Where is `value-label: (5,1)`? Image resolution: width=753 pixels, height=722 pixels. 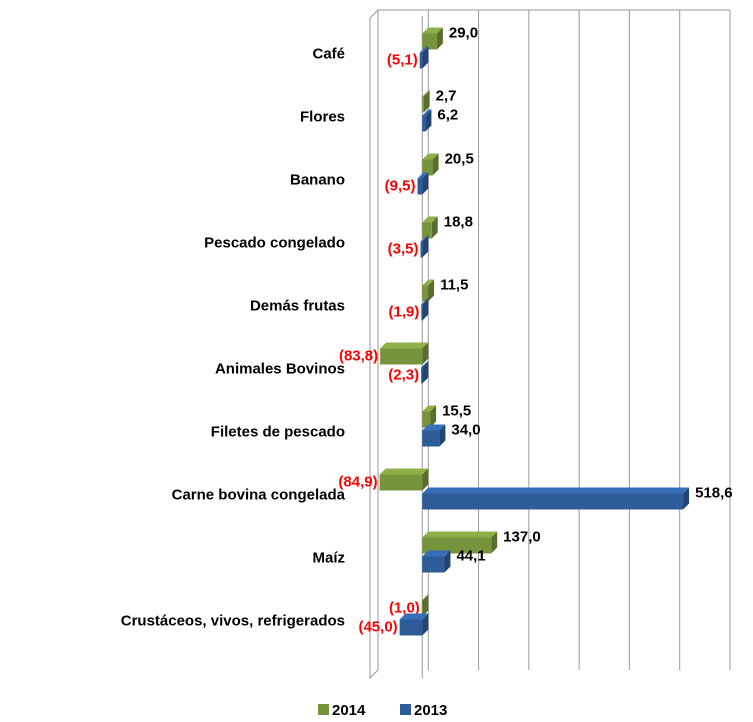
value-label: (5,1) is located at coordinates (402, 59).